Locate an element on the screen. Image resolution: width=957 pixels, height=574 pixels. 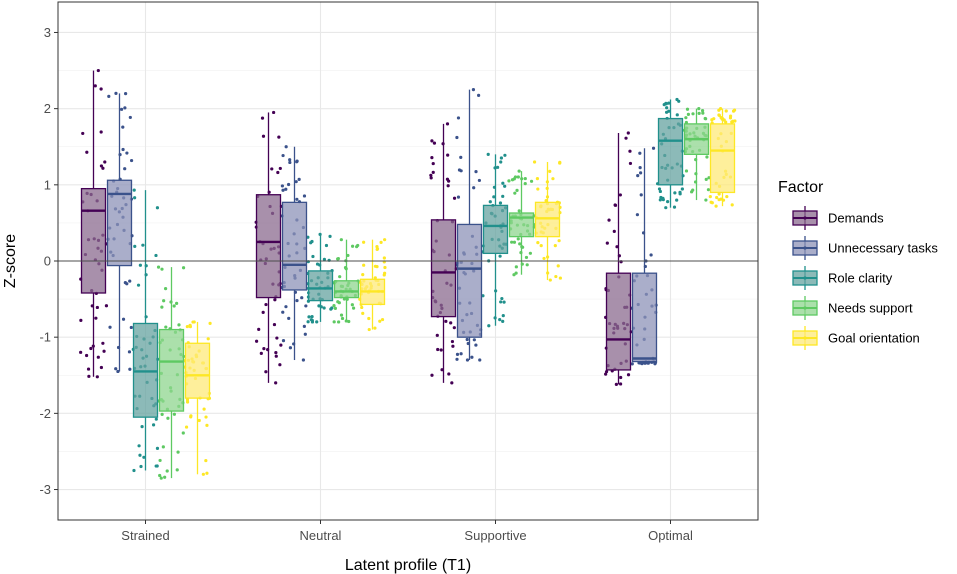
x-axis-title: Latent profile (T1) is located at coordinates (408, 565).